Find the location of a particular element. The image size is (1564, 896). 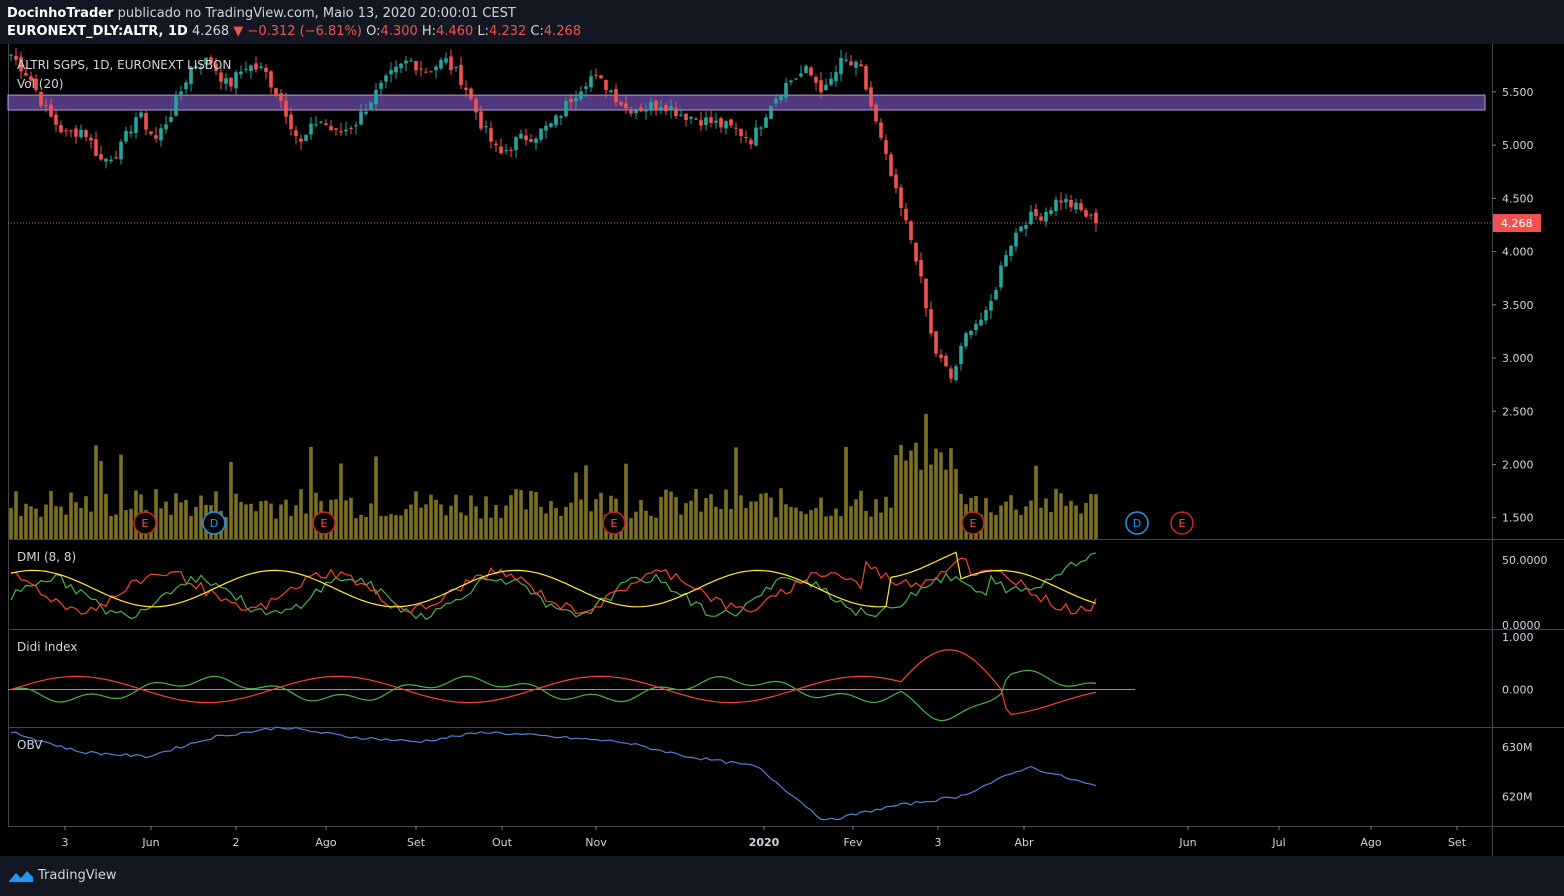

time-axis-label: Set is located at coordinates (1457, 842).